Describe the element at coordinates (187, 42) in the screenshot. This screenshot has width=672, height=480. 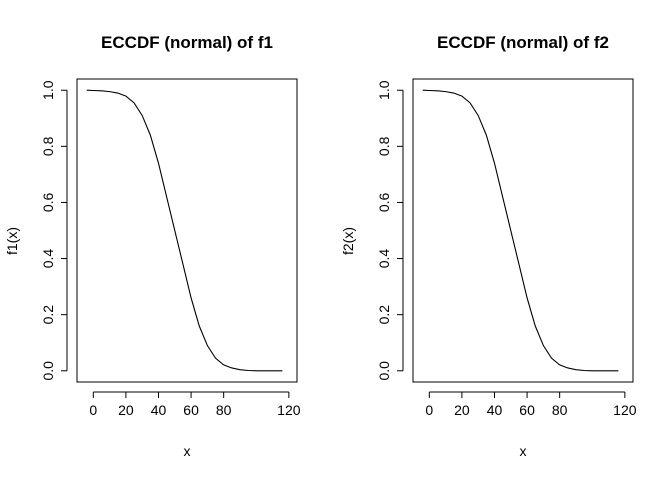
I see `chart-title: ECCDF (normal) of f1` at that location.